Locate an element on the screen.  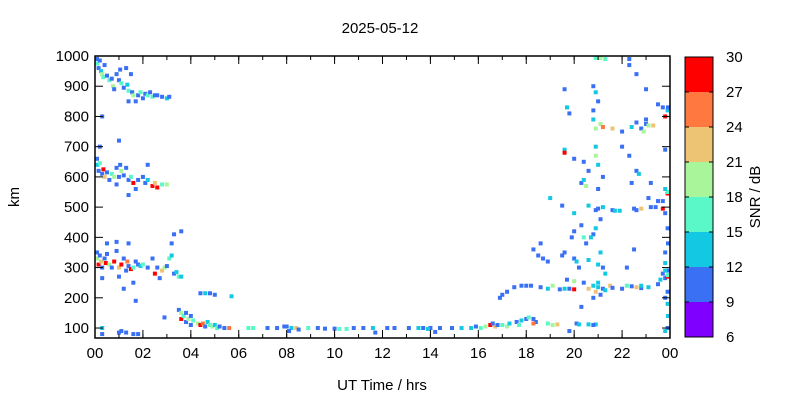
x-tick-label: 14 is located at coordinates (430, 353).